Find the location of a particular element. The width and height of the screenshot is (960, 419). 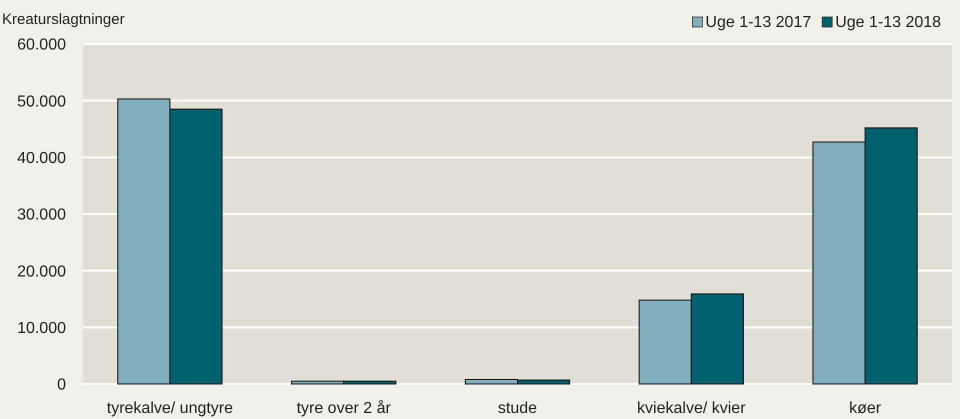

y-tick-label: 60.000 is located at coordinates (41, 45).